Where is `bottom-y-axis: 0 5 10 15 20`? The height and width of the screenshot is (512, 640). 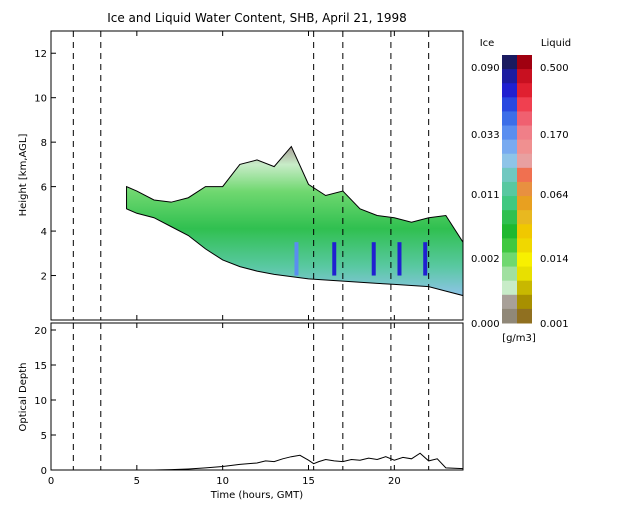 bottom-y-axis: 0 5 10 15 20 is located at coordinates (40, 401).